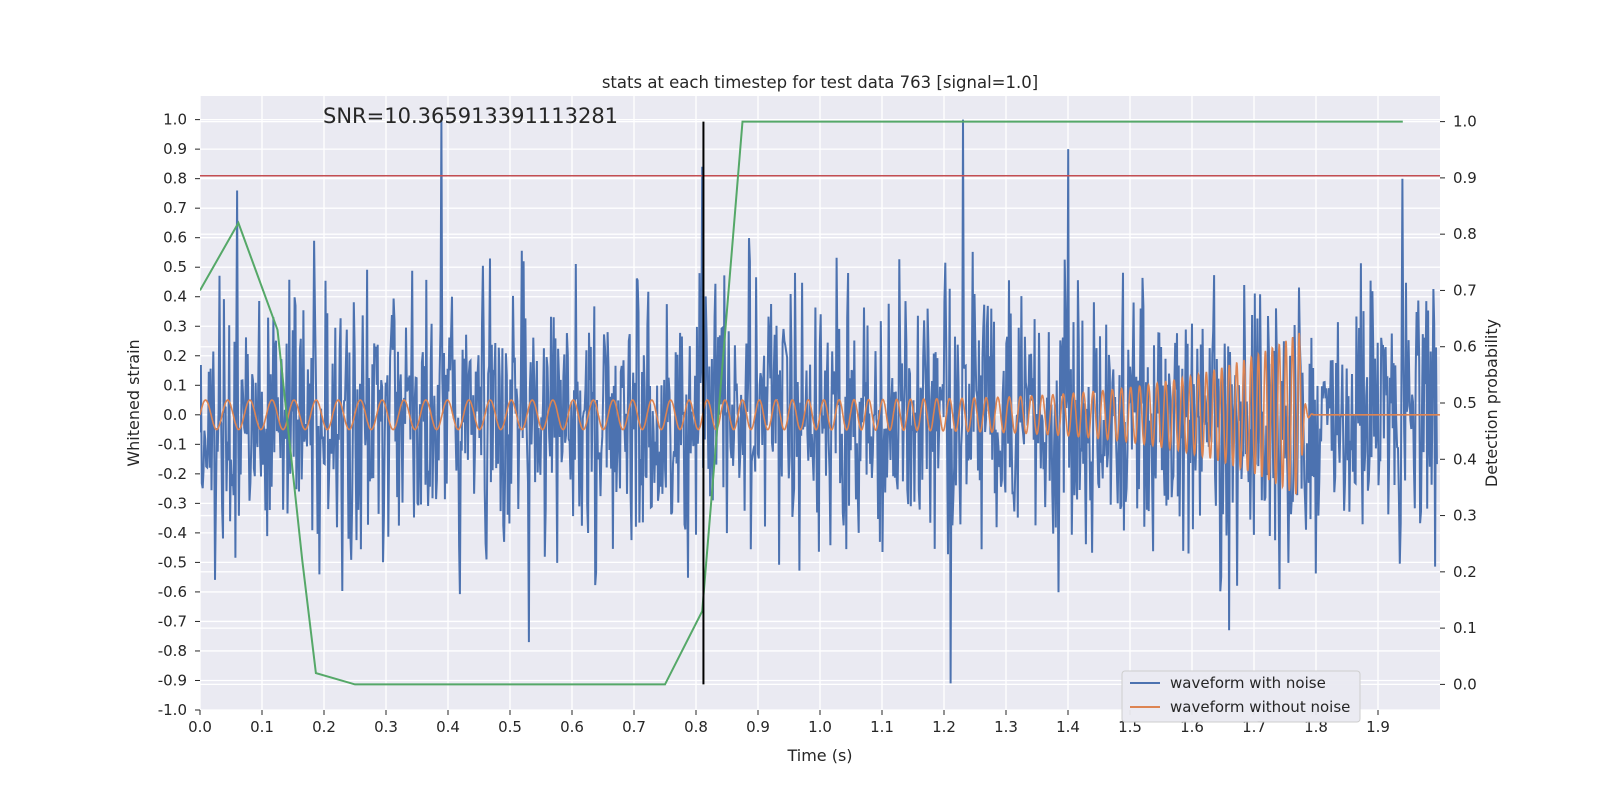 The width and height of the screenshot is (1600, 800). What do you see at coordinates (1465, 347) in the screenshot?
I see `y2-tick-label: 0.6` at bounding box center [1465, 347].